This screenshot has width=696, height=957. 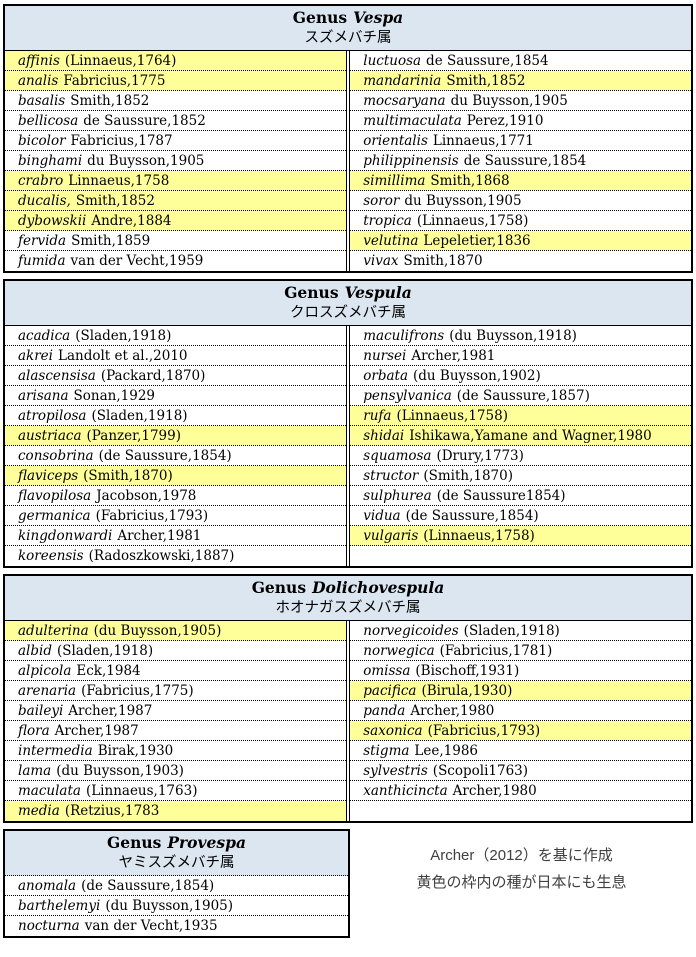 What do you see at coordinates (35, 356) in the screenshot?
I see `species-name: akrei` at bounding box center [35, 356].